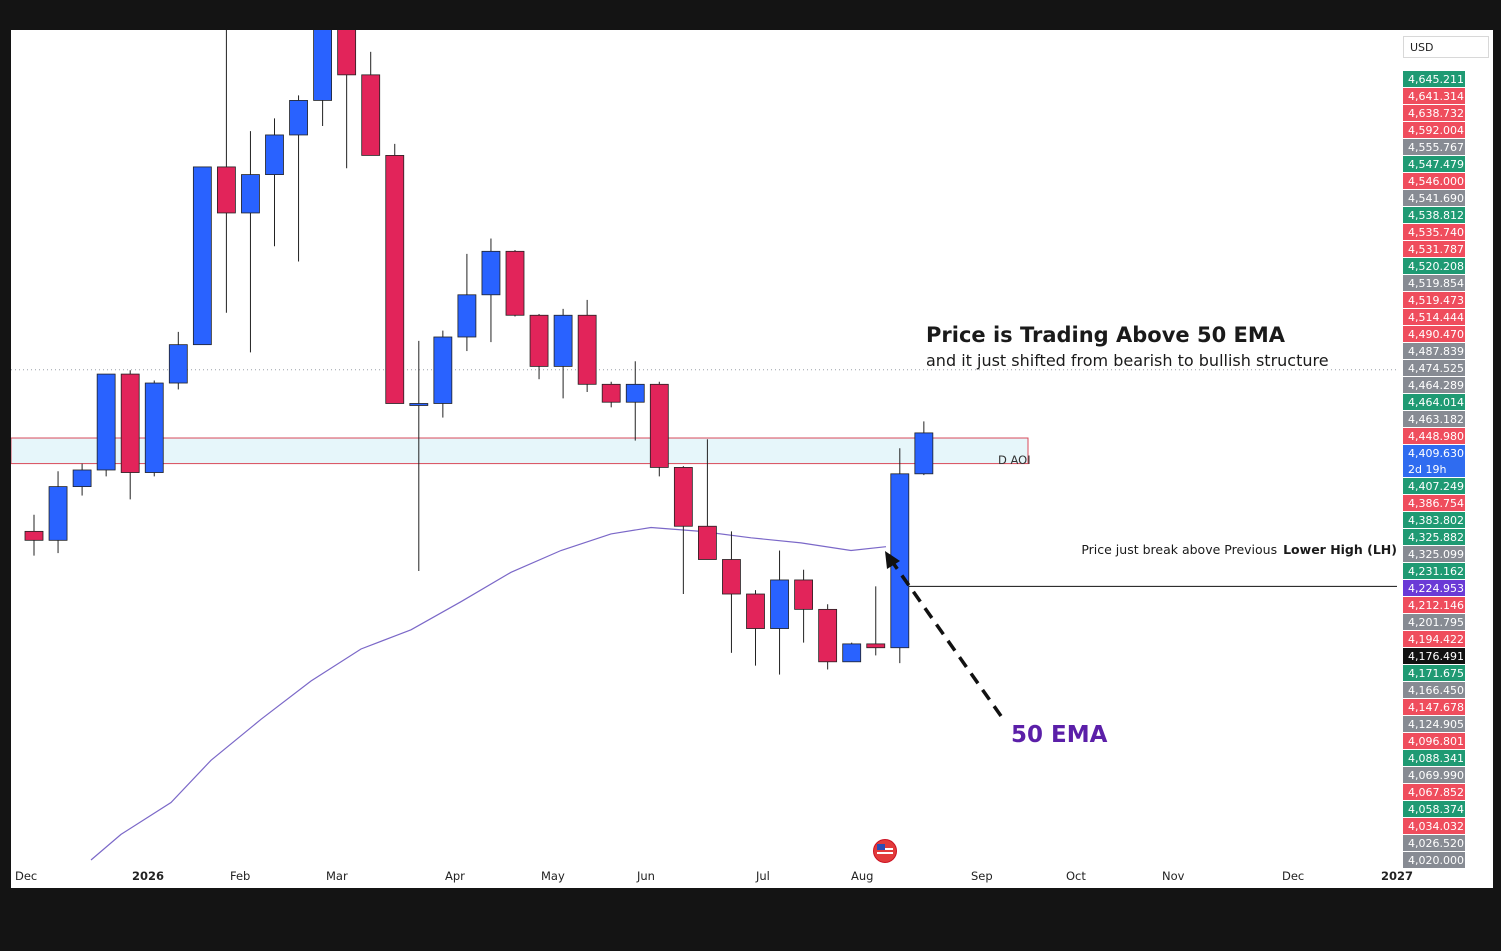  What do you see at coordinates (1436, 215) in the screenshot?
I see `price-label: 4,538.812` at bounding box center [1436, 215].